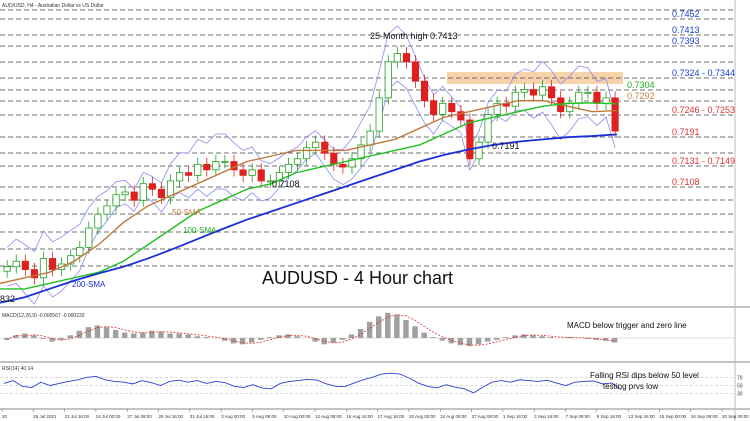 The height and width of the screenshot is (421, 750). I want to click on sma100-label: 100-SMA, so click(200, 230).